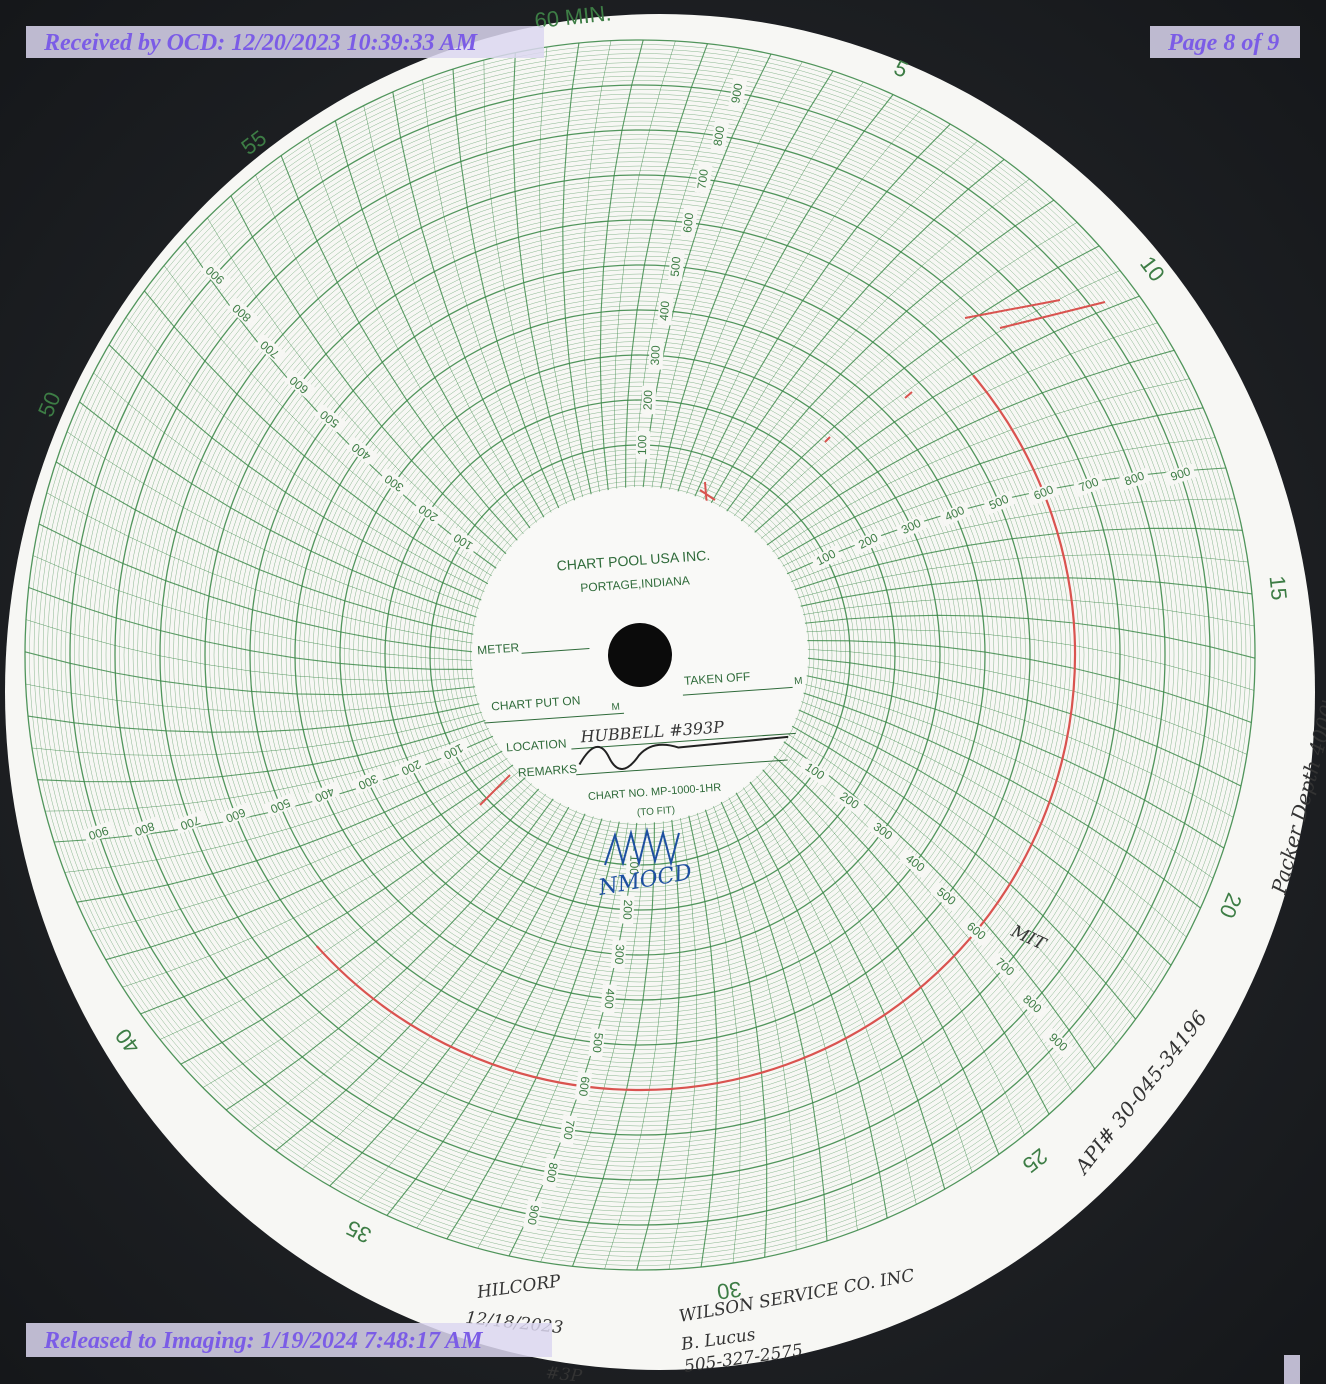 The width and height of the screenshot is (1326, 1384). I want to click on center-hole, so click(640, 655).